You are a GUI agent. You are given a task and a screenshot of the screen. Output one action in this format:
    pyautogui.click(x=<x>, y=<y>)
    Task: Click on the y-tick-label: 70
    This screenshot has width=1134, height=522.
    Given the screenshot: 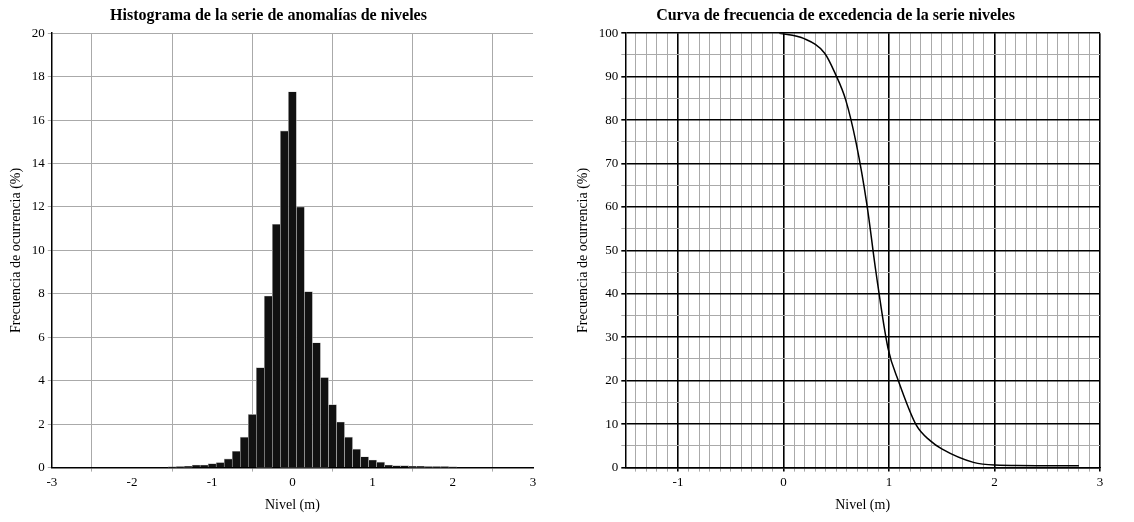 What is the action you would take?
    pyautogui.click(x=612, y=162)
    